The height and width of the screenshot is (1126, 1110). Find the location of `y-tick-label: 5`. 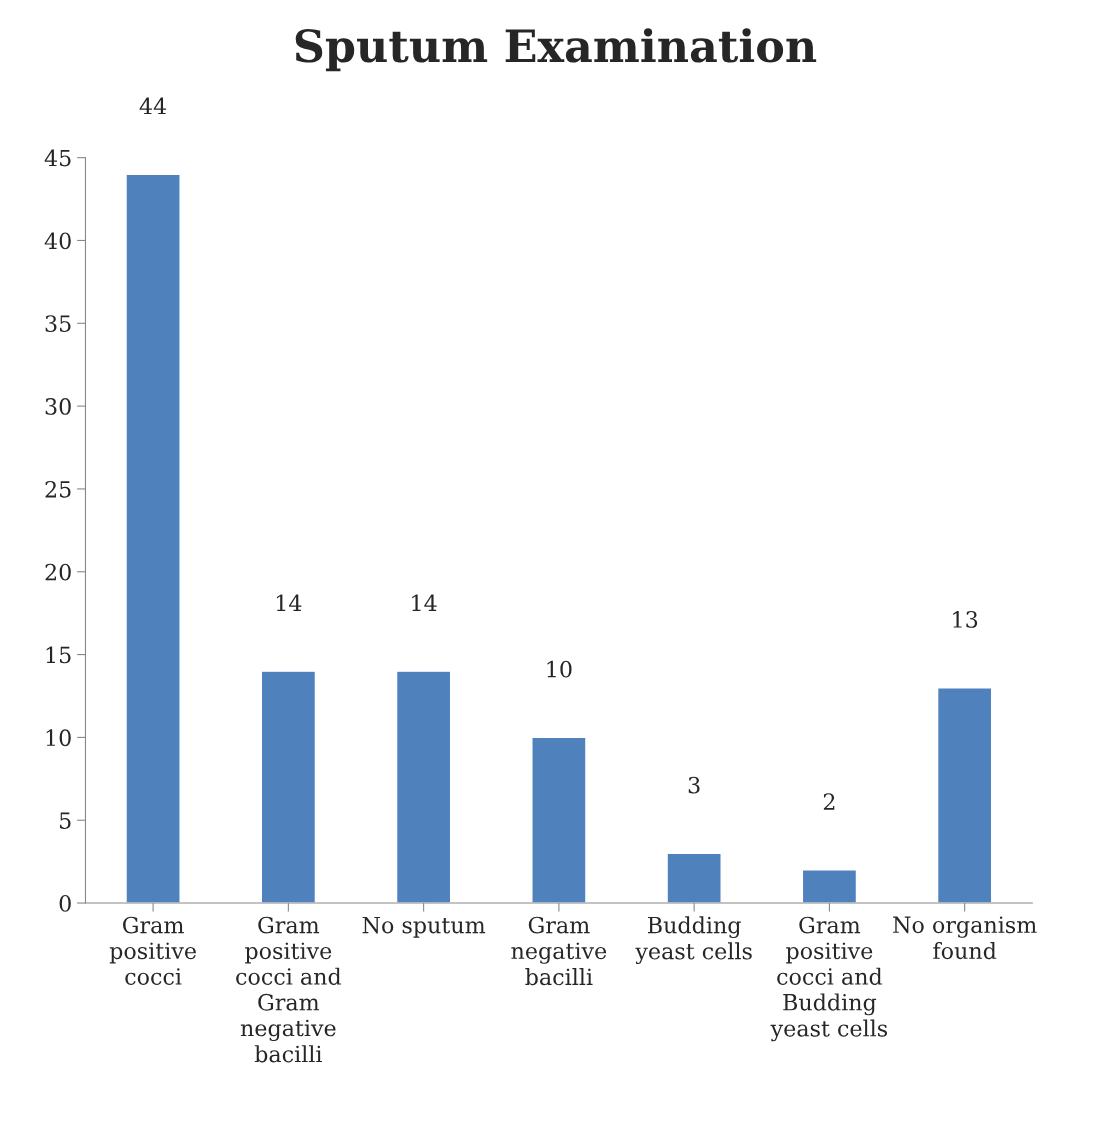

y-tick-label: 5 is located at coordinates (65, 820).